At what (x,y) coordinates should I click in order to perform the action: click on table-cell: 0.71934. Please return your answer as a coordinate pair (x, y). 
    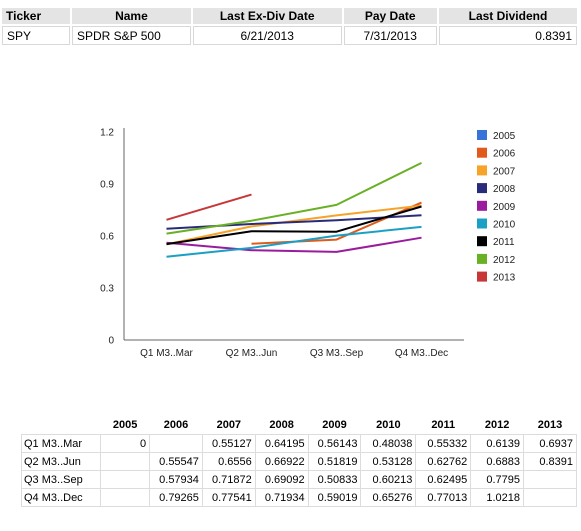
    Looking at the image, I should click on (281, 497).